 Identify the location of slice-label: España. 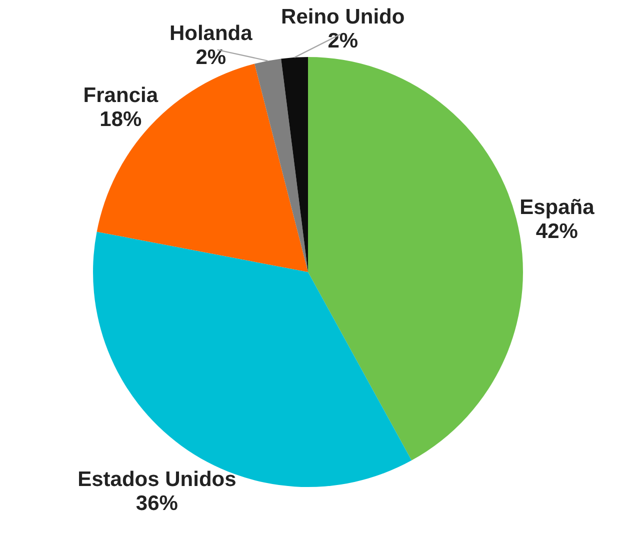
(557, 208).